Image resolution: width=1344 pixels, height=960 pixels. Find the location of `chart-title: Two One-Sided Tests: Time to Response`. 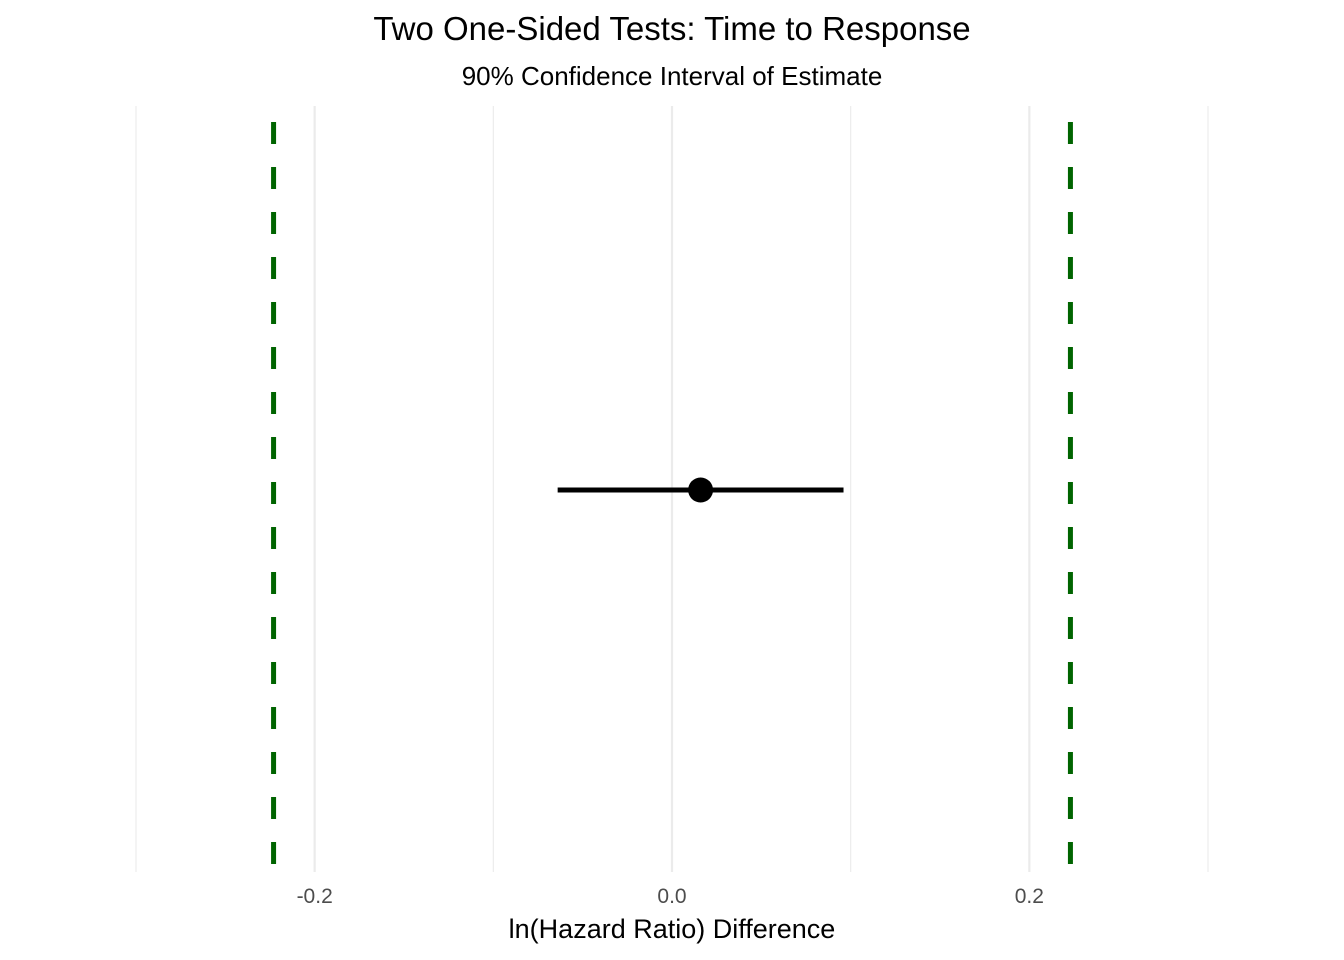

chart-title: Two One-Sided Tests: Time to Response is located at coordinates (671, 28).